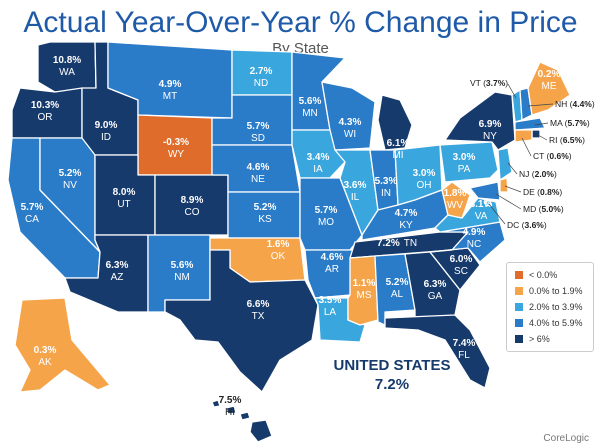 The image size is (601, 448). Describe the element at coordinates (117, 271) in the screenshot. I see `label-AZ: 6.3% AZ` at that location.